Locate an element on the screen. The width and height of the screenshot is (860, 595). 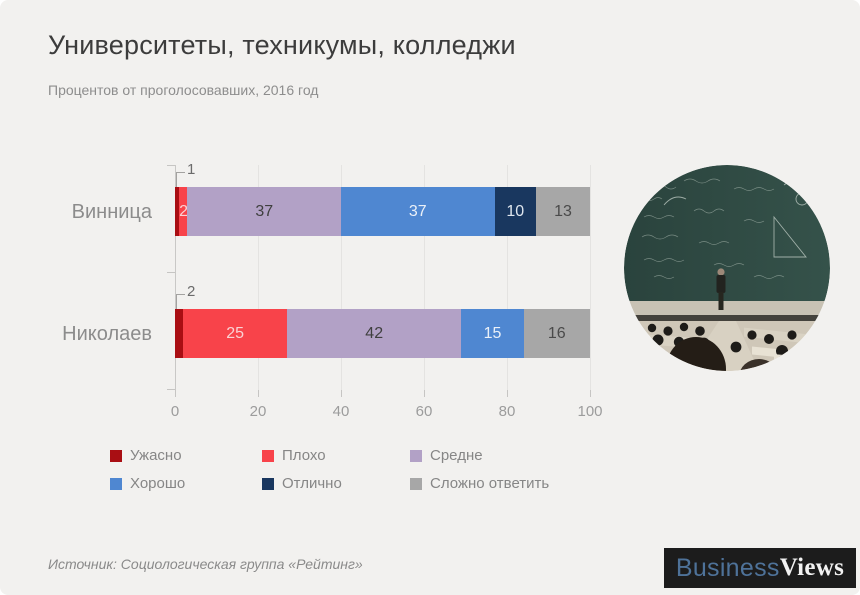
segment-value-label: 15 is located at coordinates (492, 333).